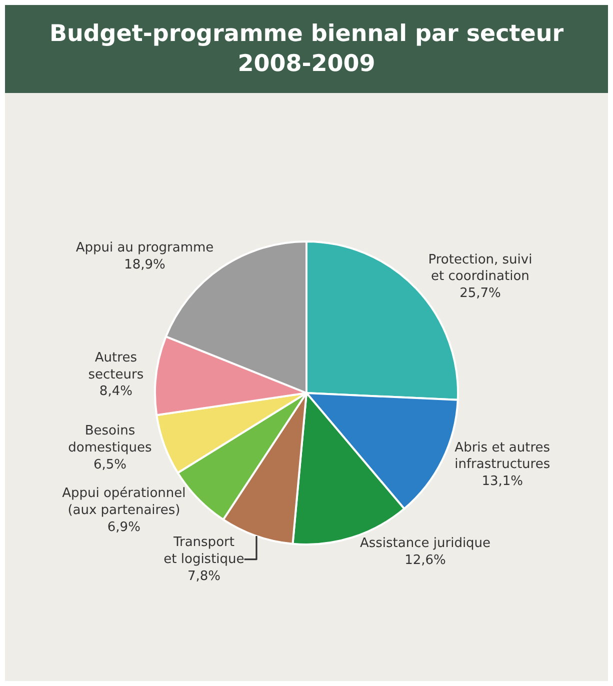  What do you see at coordinates (480, 294) in the screenshot?
I see `data-label: 25,7%` at bounding box center [480, 294].